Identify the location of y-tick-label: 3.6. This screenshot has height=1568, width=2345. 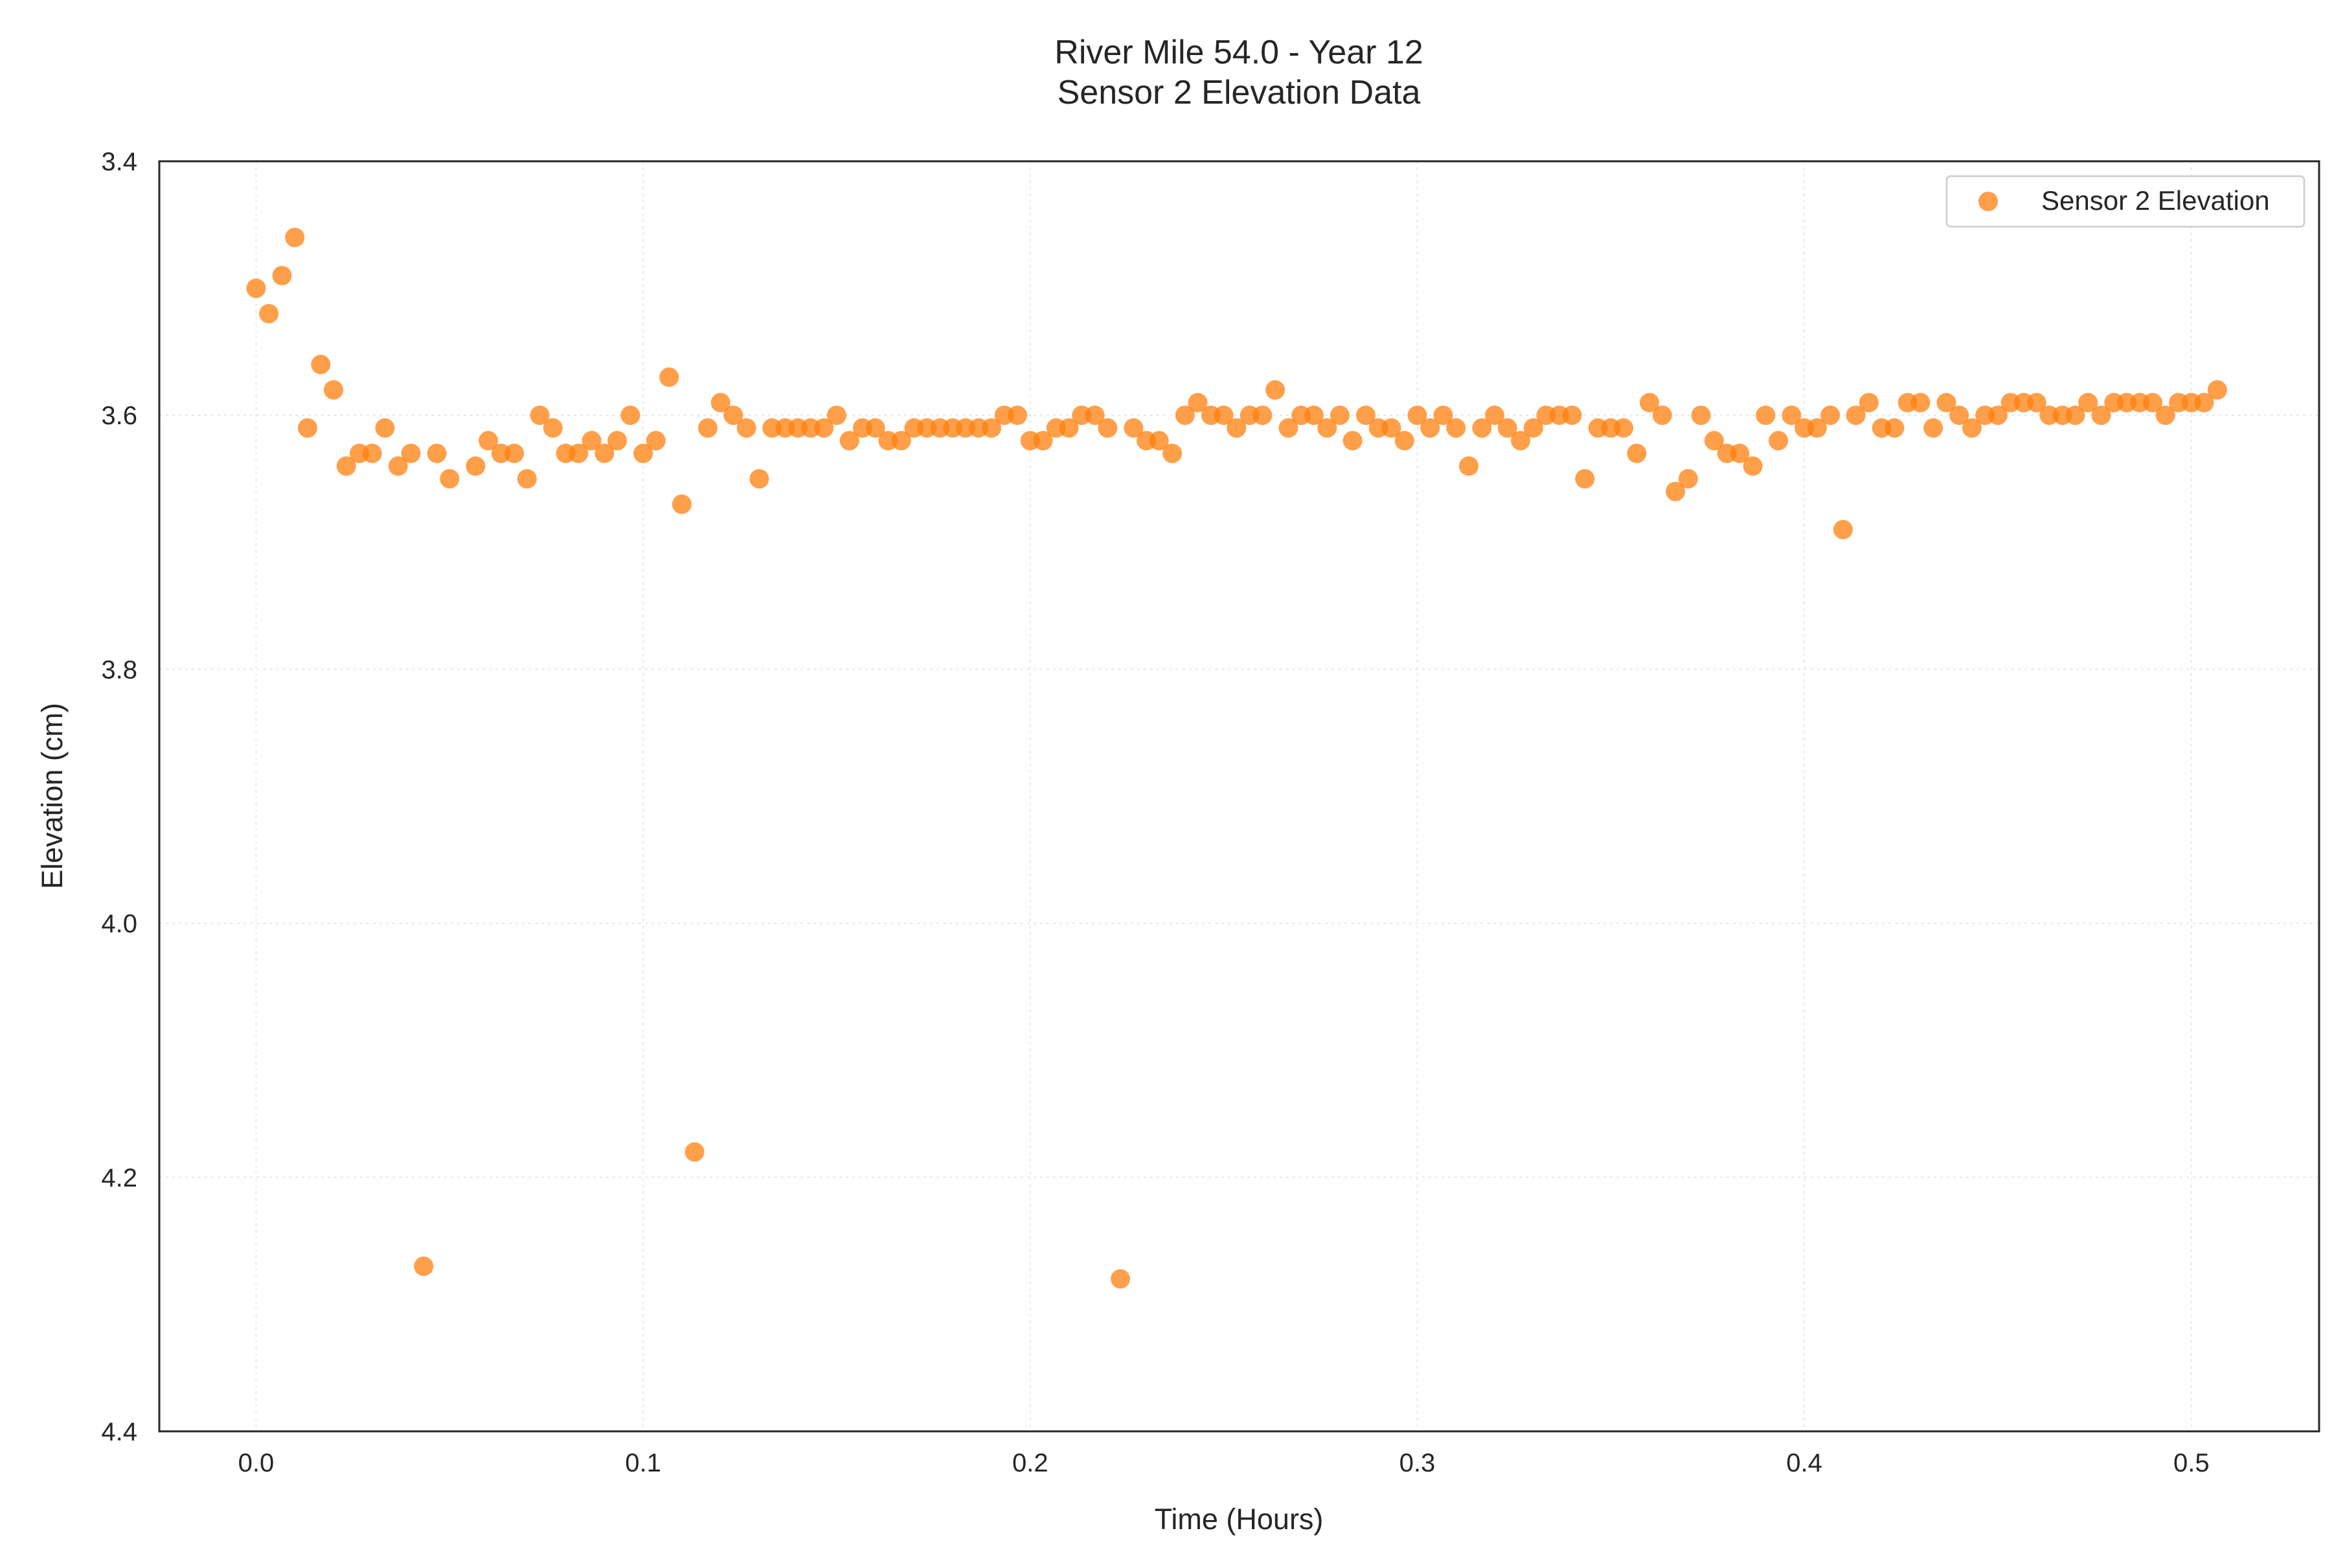
(119, 416).